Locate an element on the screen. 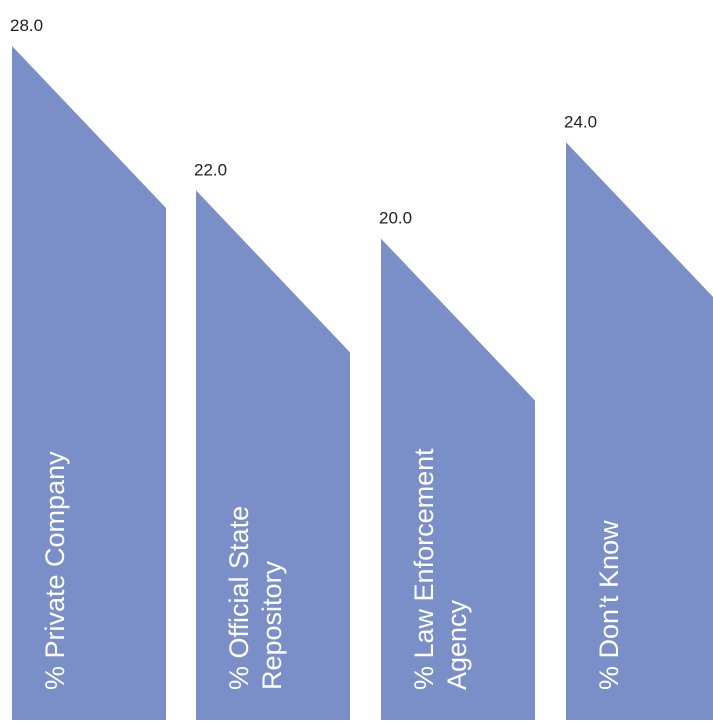 The image size is (713, 724). value-label-3: 20.0 is located at coordinates (395, 218).